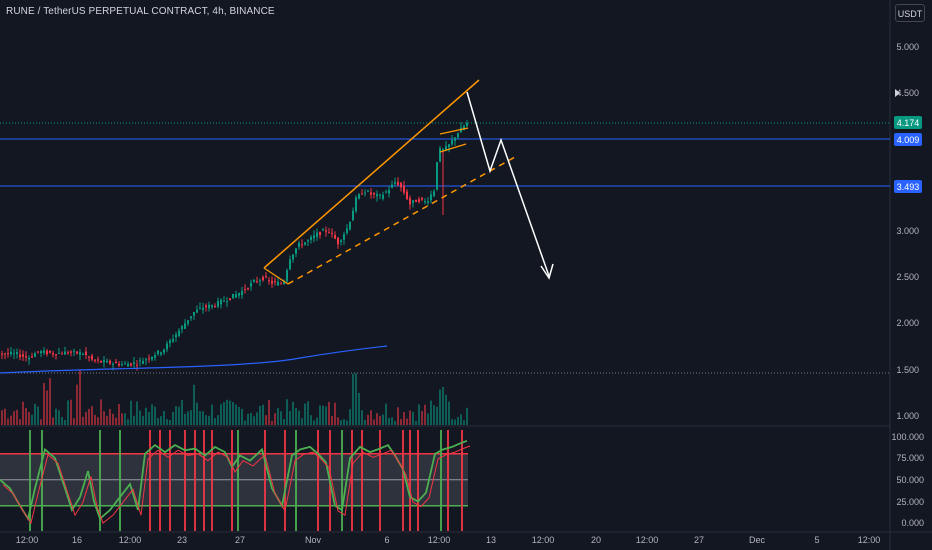 The image size is (932, 550). I want to click on price-marker-icon, so click(897, 93).